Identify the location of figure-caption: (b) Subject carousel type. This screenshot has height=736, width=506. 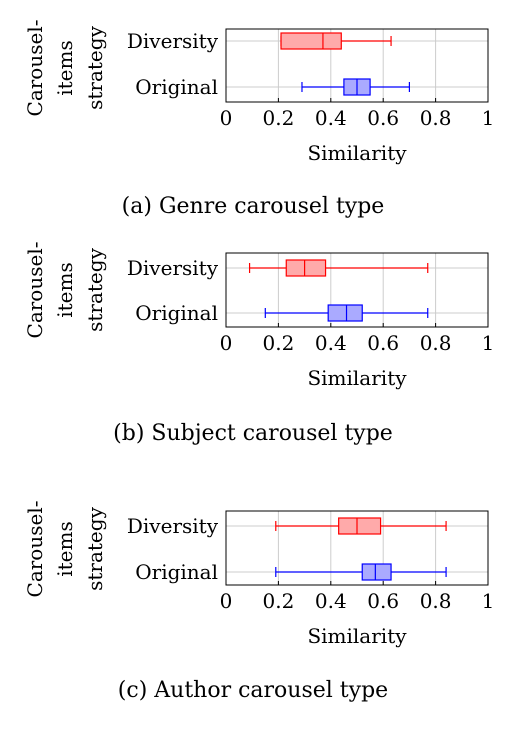
(253, 433).